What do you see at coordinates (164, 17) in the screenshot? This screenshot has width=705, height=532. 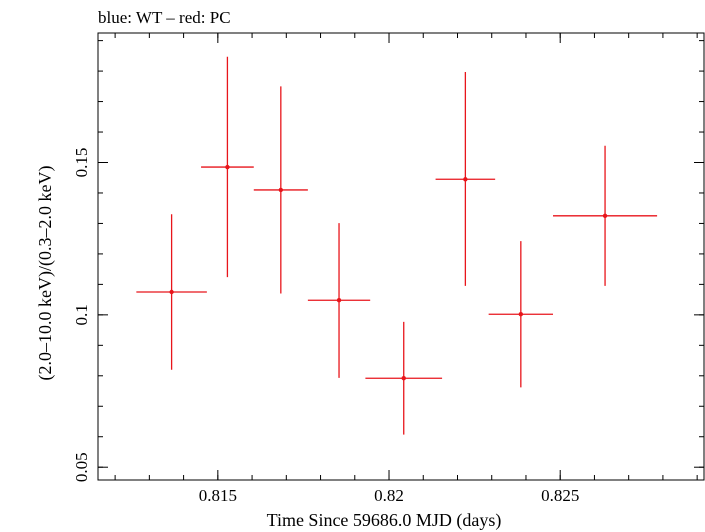 I see `chart-title: blue: WT – red: PC` at bounding box center [164, 17].